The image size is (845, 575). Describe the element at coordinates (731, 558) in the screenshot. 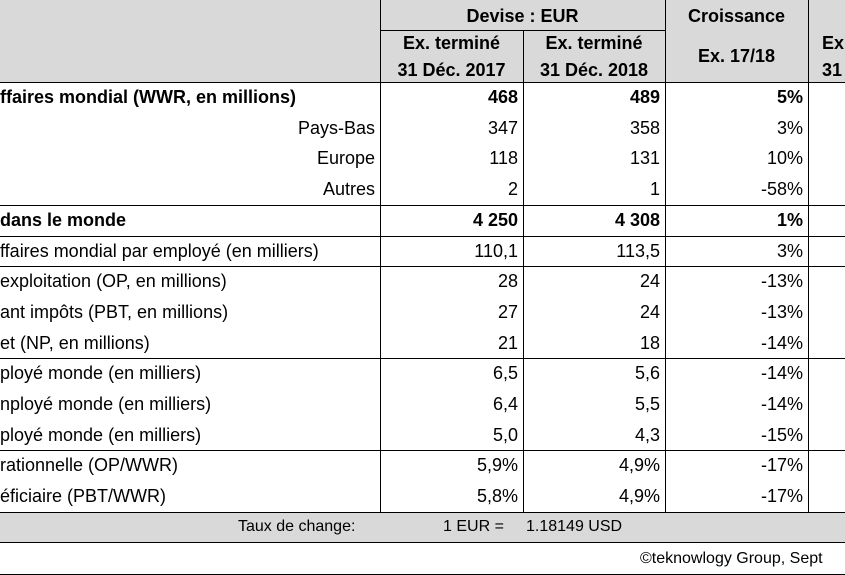

I see `copyright: ©teknowlogy Group, Sept` at that location.